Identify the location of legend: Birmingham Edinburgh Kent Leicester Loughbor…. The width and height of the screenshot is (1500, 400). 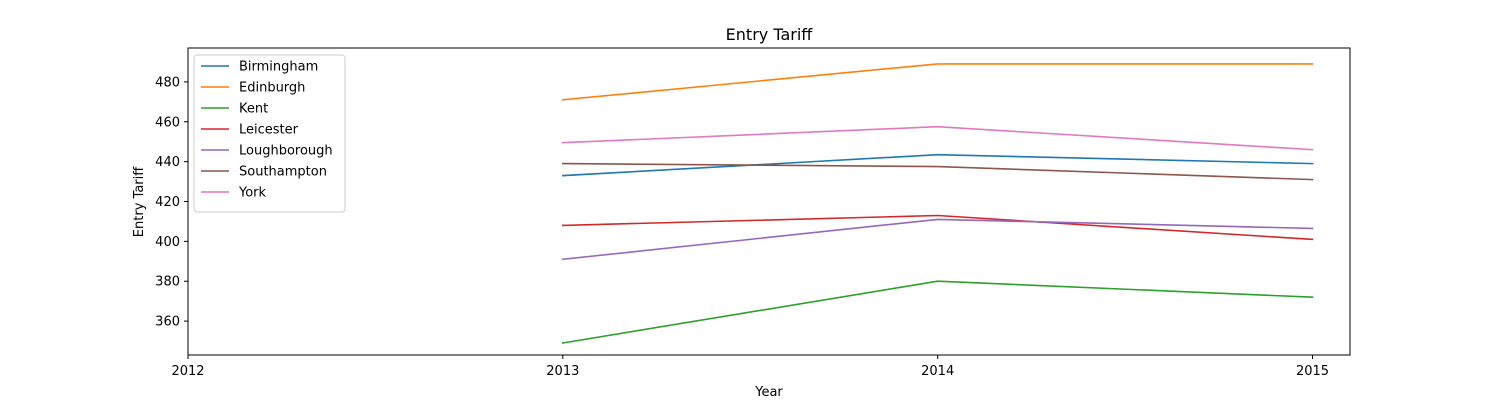
(269, 133).